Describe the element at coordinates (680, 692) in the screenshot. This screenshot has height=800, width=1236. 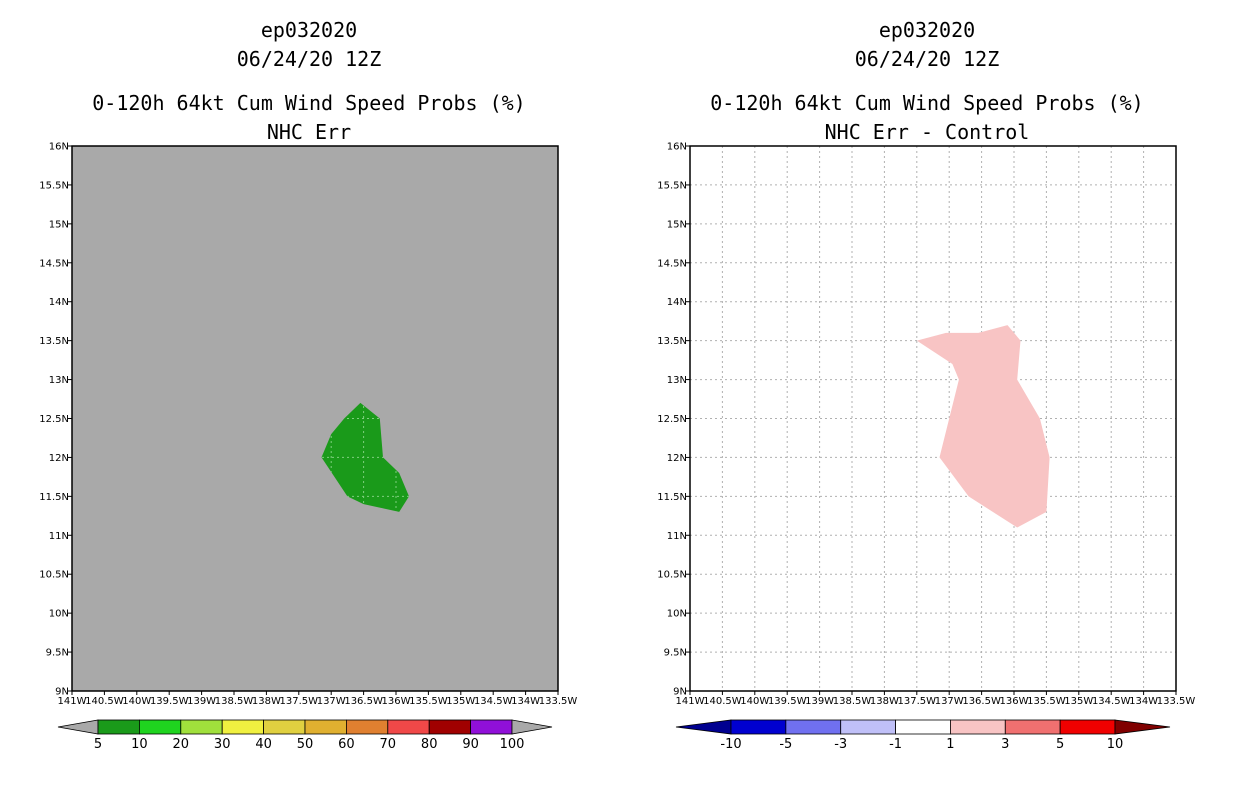
I see `right-y-tick-label: 9N` at that location.